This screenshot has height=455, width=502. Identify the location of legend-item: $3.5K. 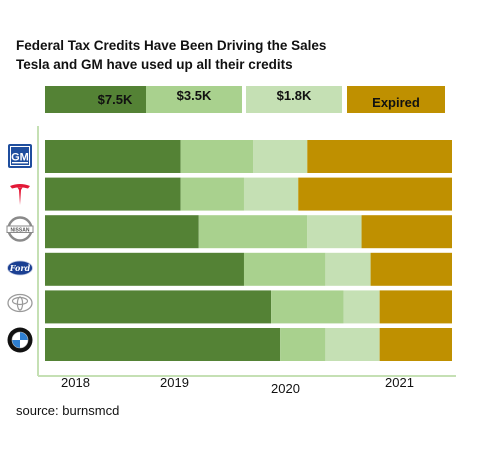
(194, 99).